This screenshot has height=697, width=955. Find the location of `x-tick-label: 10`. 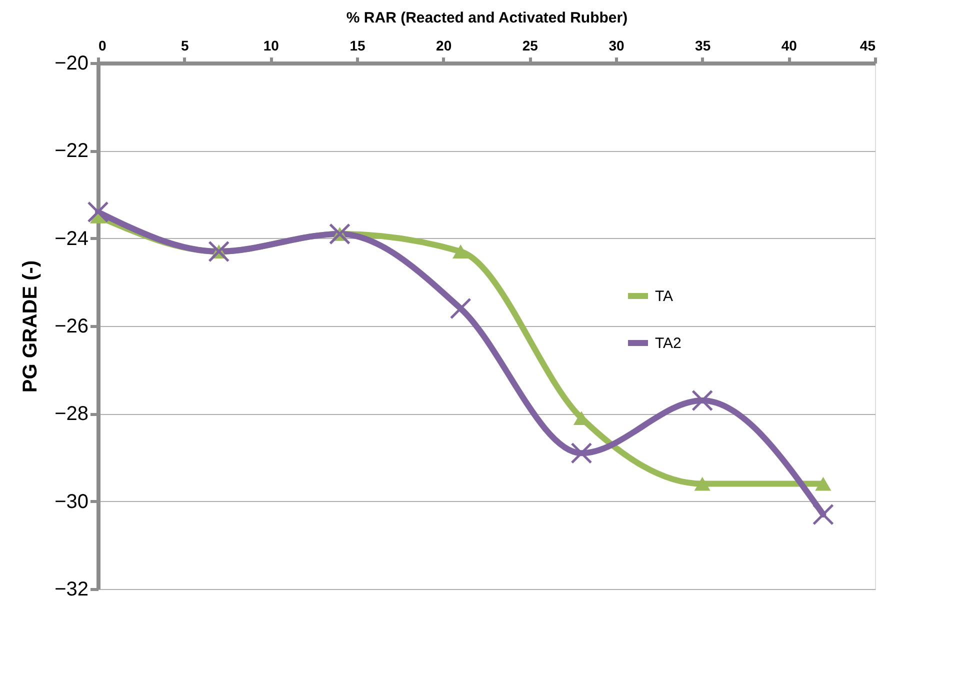

x-tick-label: 10 is located at coordinates (271, 46).